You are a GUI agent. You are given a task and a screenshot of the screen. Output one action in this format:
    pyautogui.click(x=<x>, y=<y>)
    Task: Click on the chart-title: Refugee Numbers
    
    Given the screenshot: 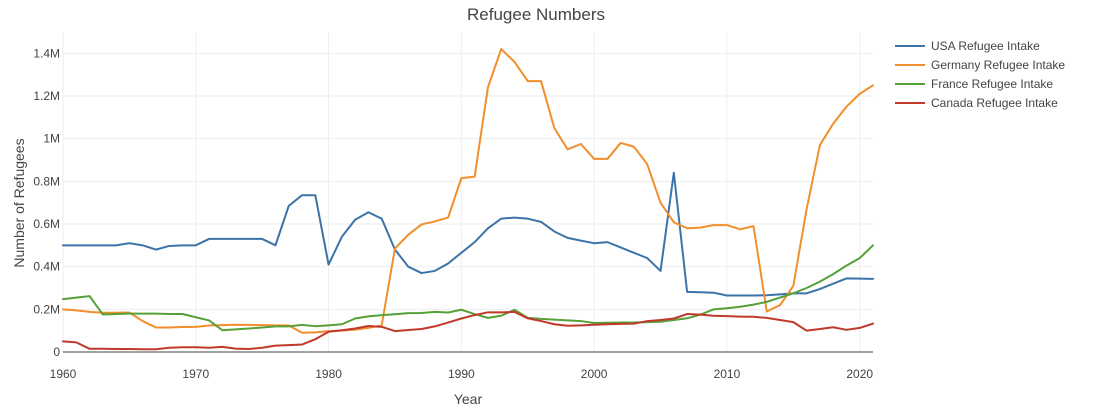 What is the action you would take?
    pyautogui.click(x=536, y=14)
    